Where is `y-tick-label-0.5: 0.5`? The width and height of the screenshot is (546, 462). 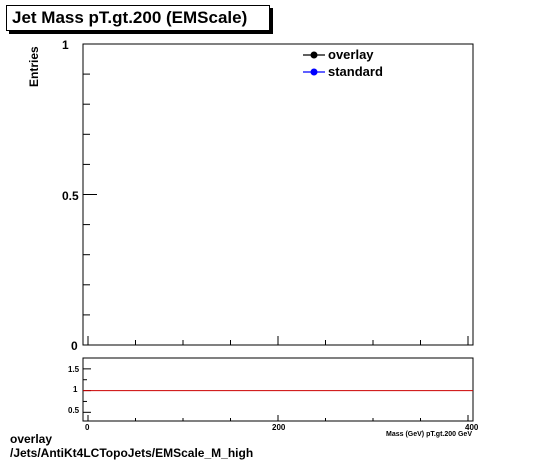 y-tick-label-0.5: 0.5 is located at coordinates (70, 196).